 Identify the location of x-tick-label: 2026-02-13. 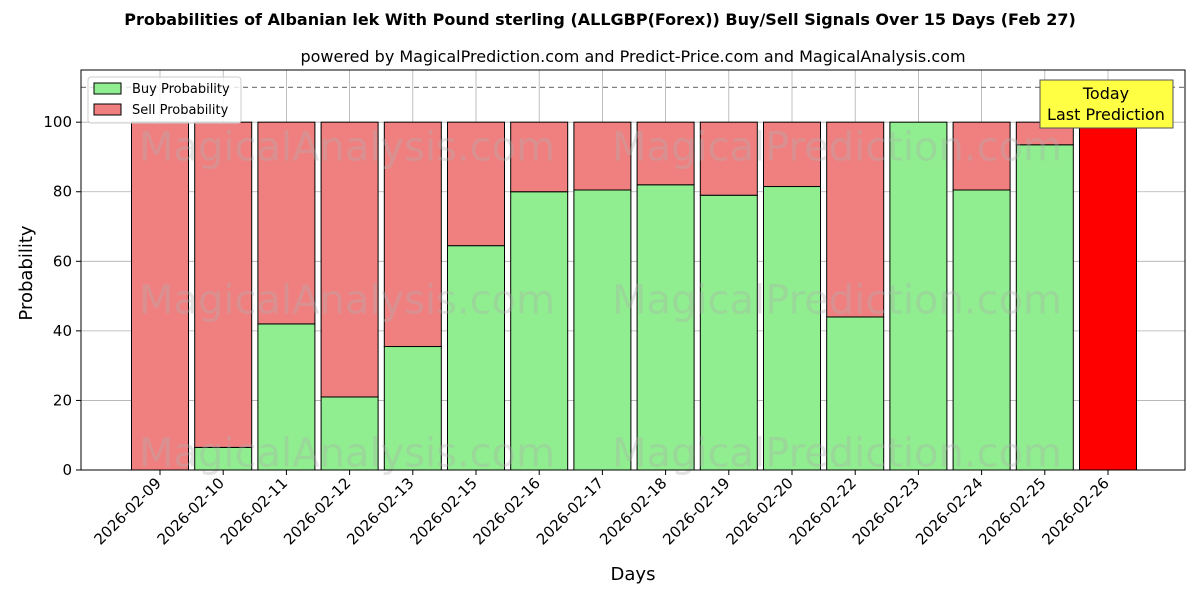
(380, 511).